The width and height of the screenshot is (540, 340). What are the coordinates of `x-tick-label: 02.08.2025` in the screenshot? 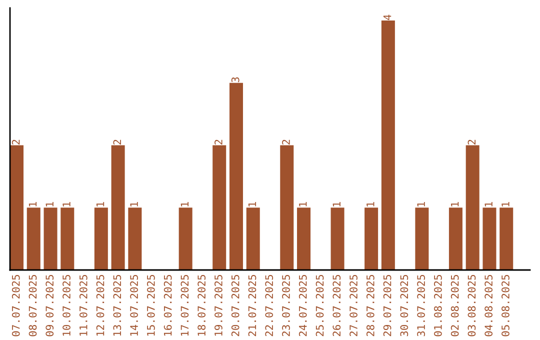 It's located at (454, 305).